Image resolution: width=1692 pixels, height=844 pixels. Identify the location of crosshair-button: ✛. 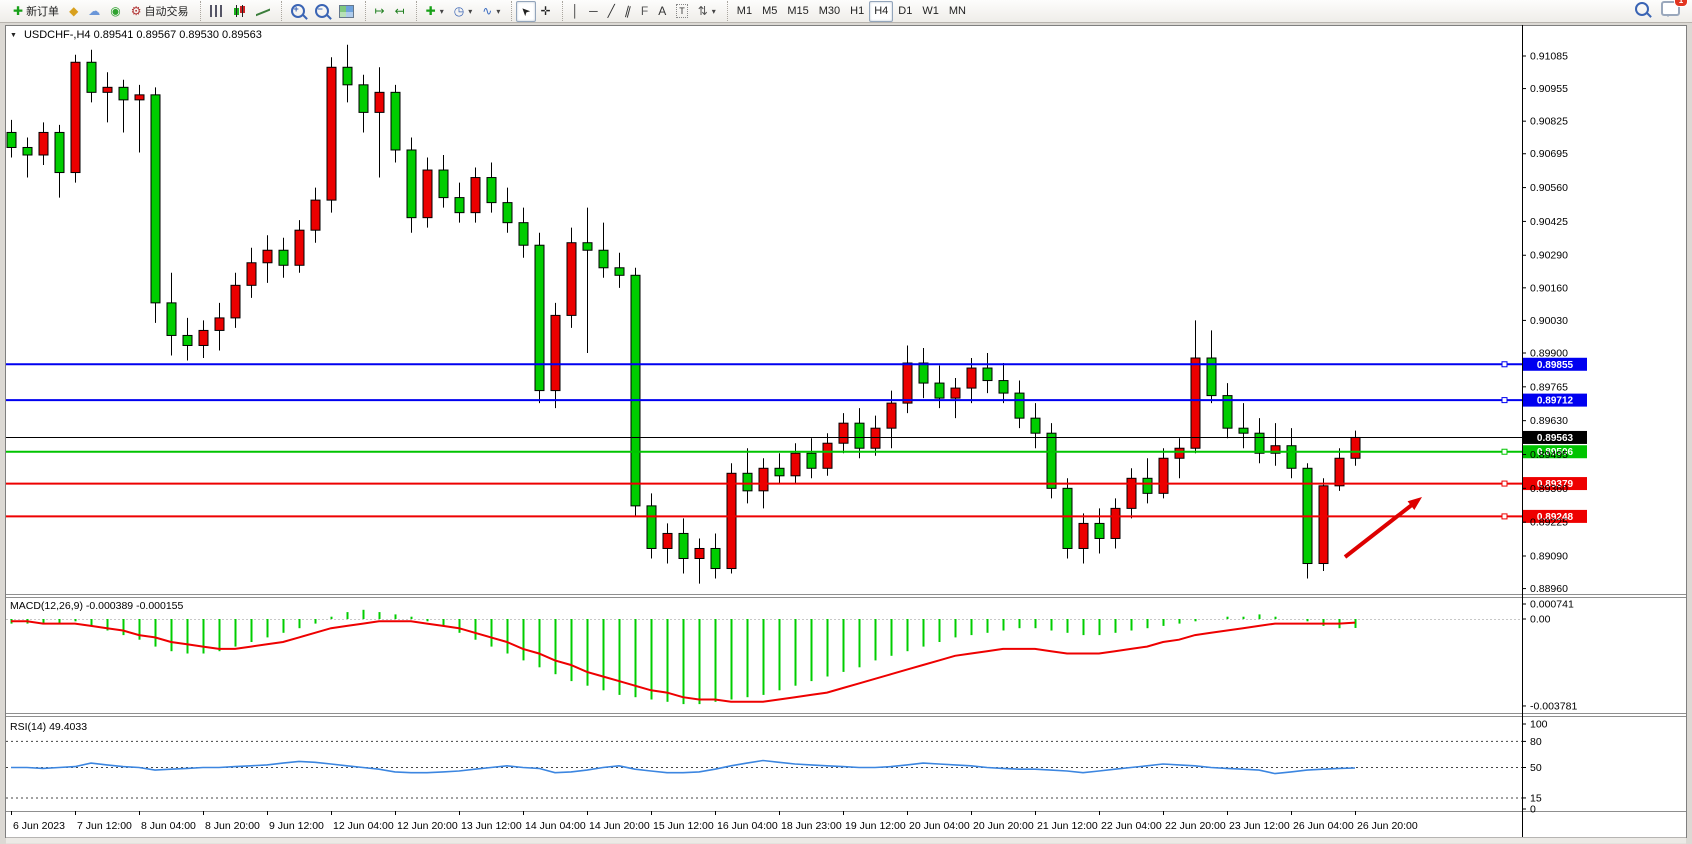
(546, 11).